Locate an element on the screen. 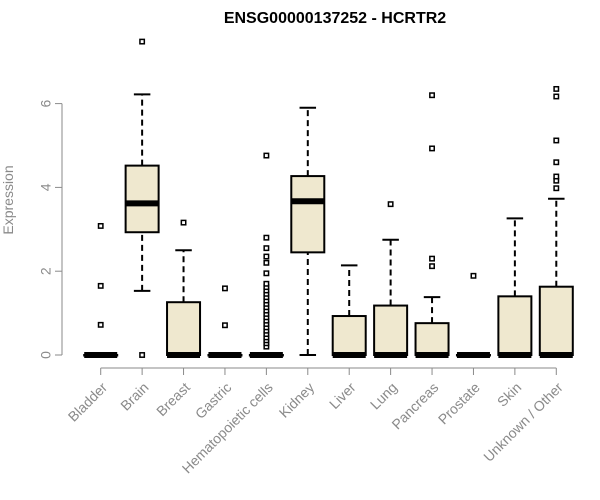 This screenshot has width=600, height=500. box-gastric is located at coordinates (225, 321).